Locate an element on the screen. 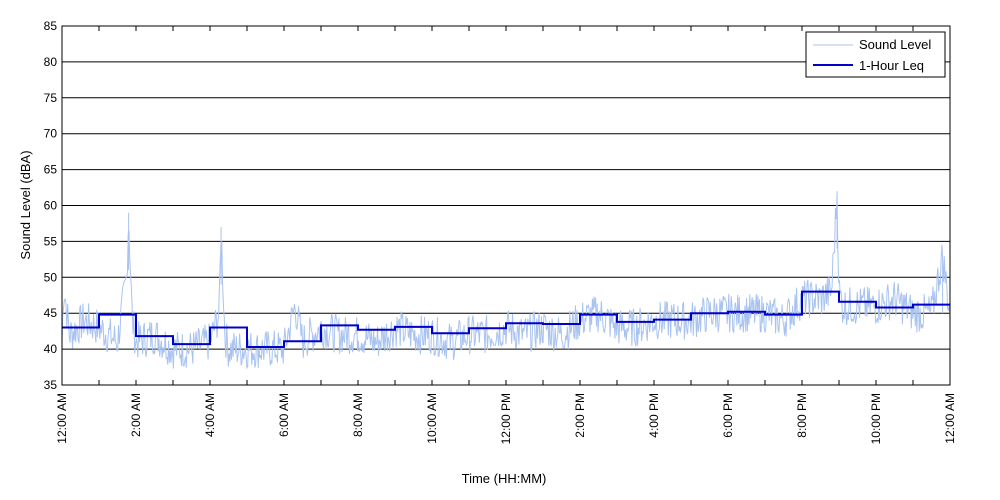 The image size is (1000, 500). x-tick-label: 8:00 PM is located at coordinates (802, 415).